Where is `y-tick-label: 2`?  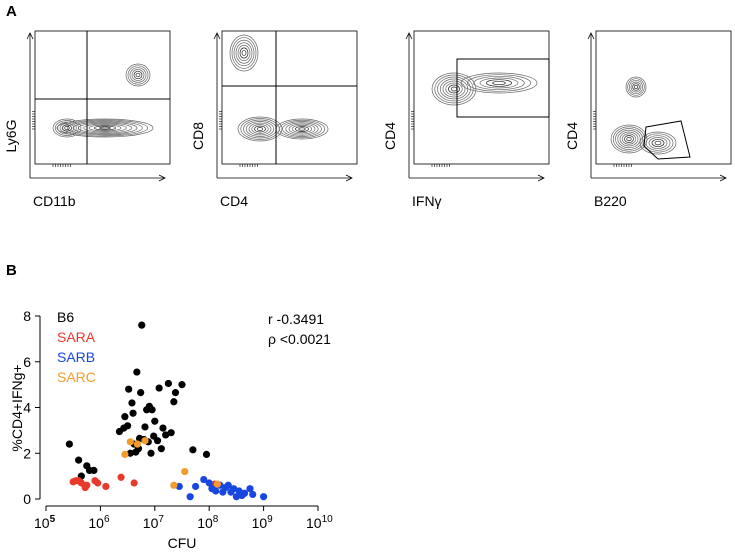
y-tick-label: 2 is located at coordinates (27, 453).